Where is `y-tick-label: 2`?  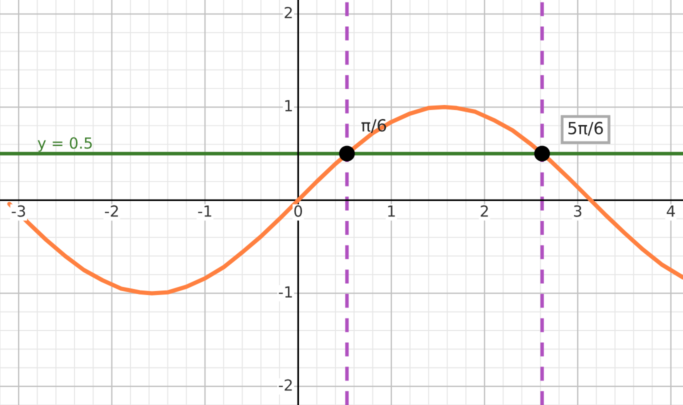
y-tick-label: 2 is located at coordinates (288, 12).